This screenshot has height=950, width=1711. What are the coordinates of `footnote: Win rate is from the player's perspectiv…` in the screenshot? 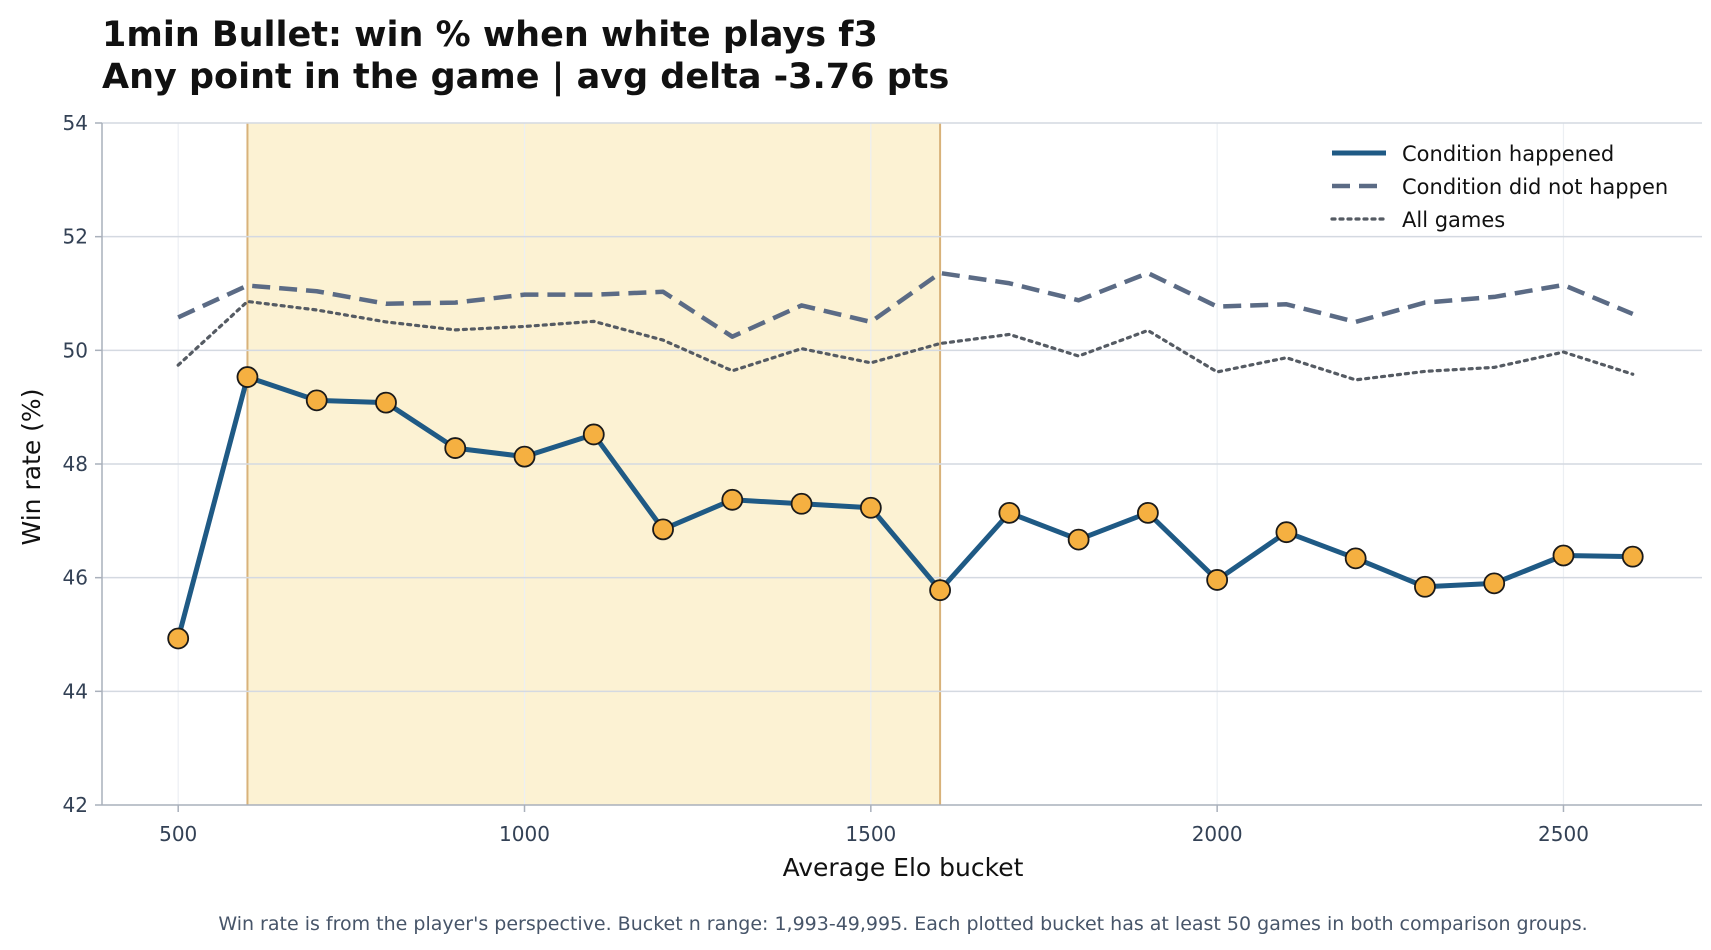 It's located at (902, 924).